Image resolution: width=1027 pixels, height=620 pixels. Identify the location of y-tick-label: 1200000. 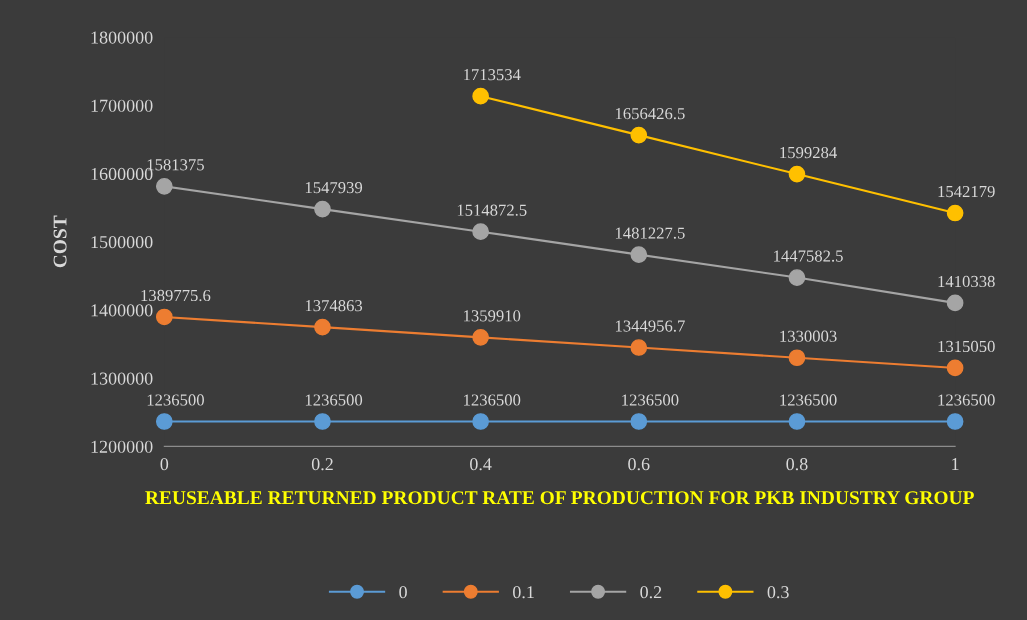
(122, 446).